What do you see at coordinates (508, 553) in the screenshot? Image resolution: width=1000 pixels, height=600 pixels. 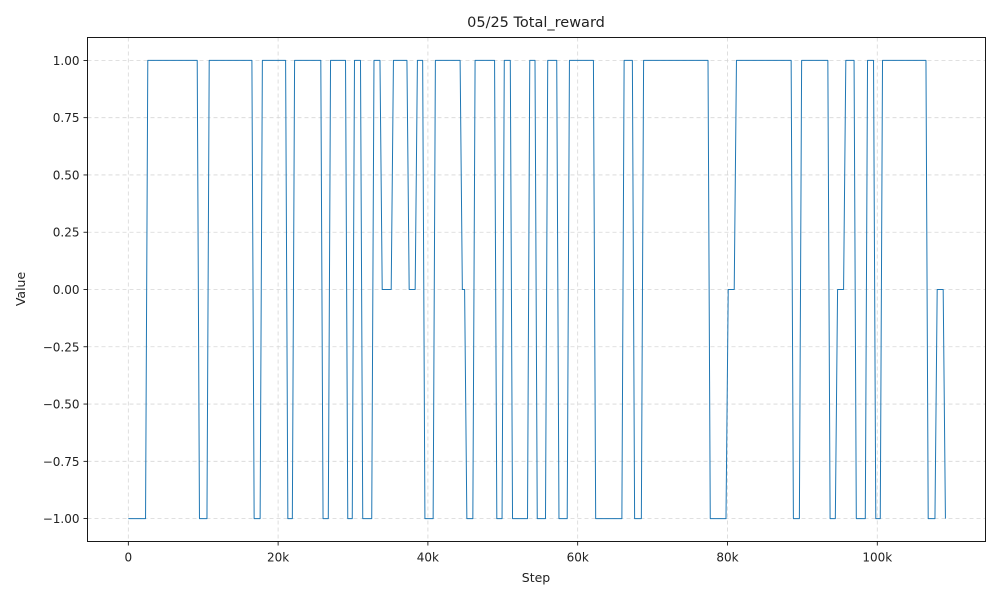 I see `x-axis-ticks: 0 20k 40k 60k 80k 100k` at bounding box center [508, 553].